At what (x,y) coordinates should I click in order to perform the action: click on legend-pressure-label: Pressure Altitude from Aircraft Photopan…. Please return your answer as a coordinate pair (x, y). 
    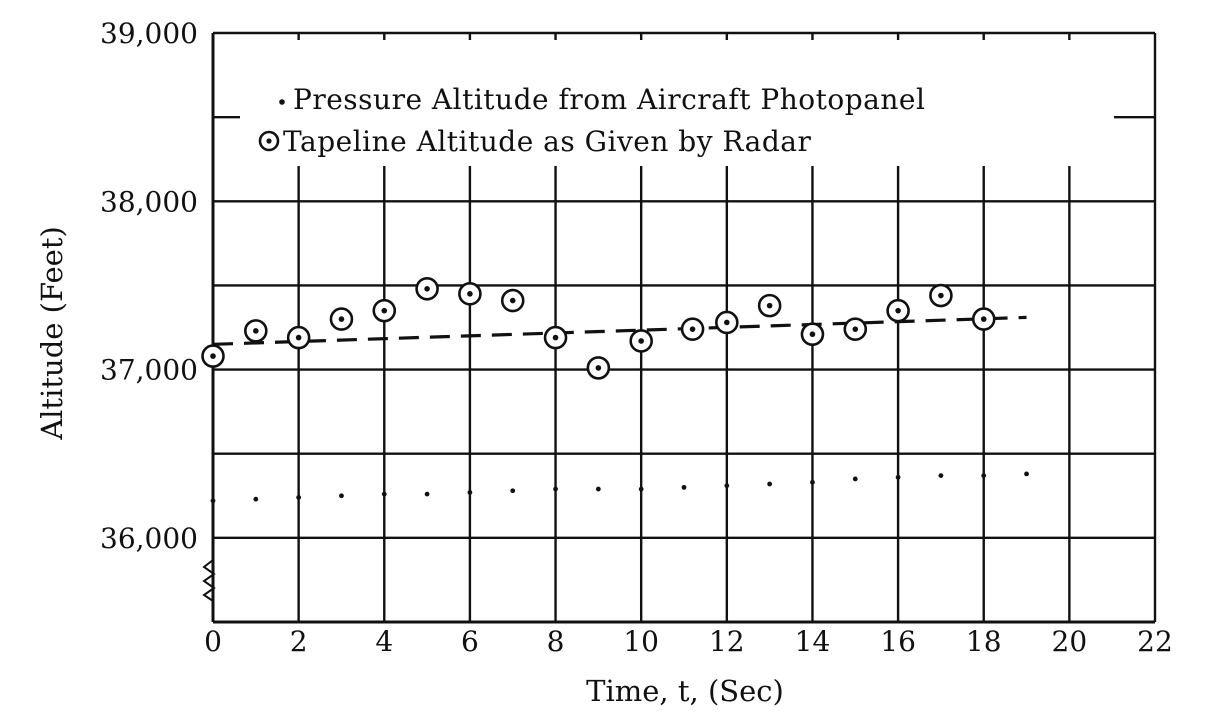
    Looking at the image, I should click on (609, 99).